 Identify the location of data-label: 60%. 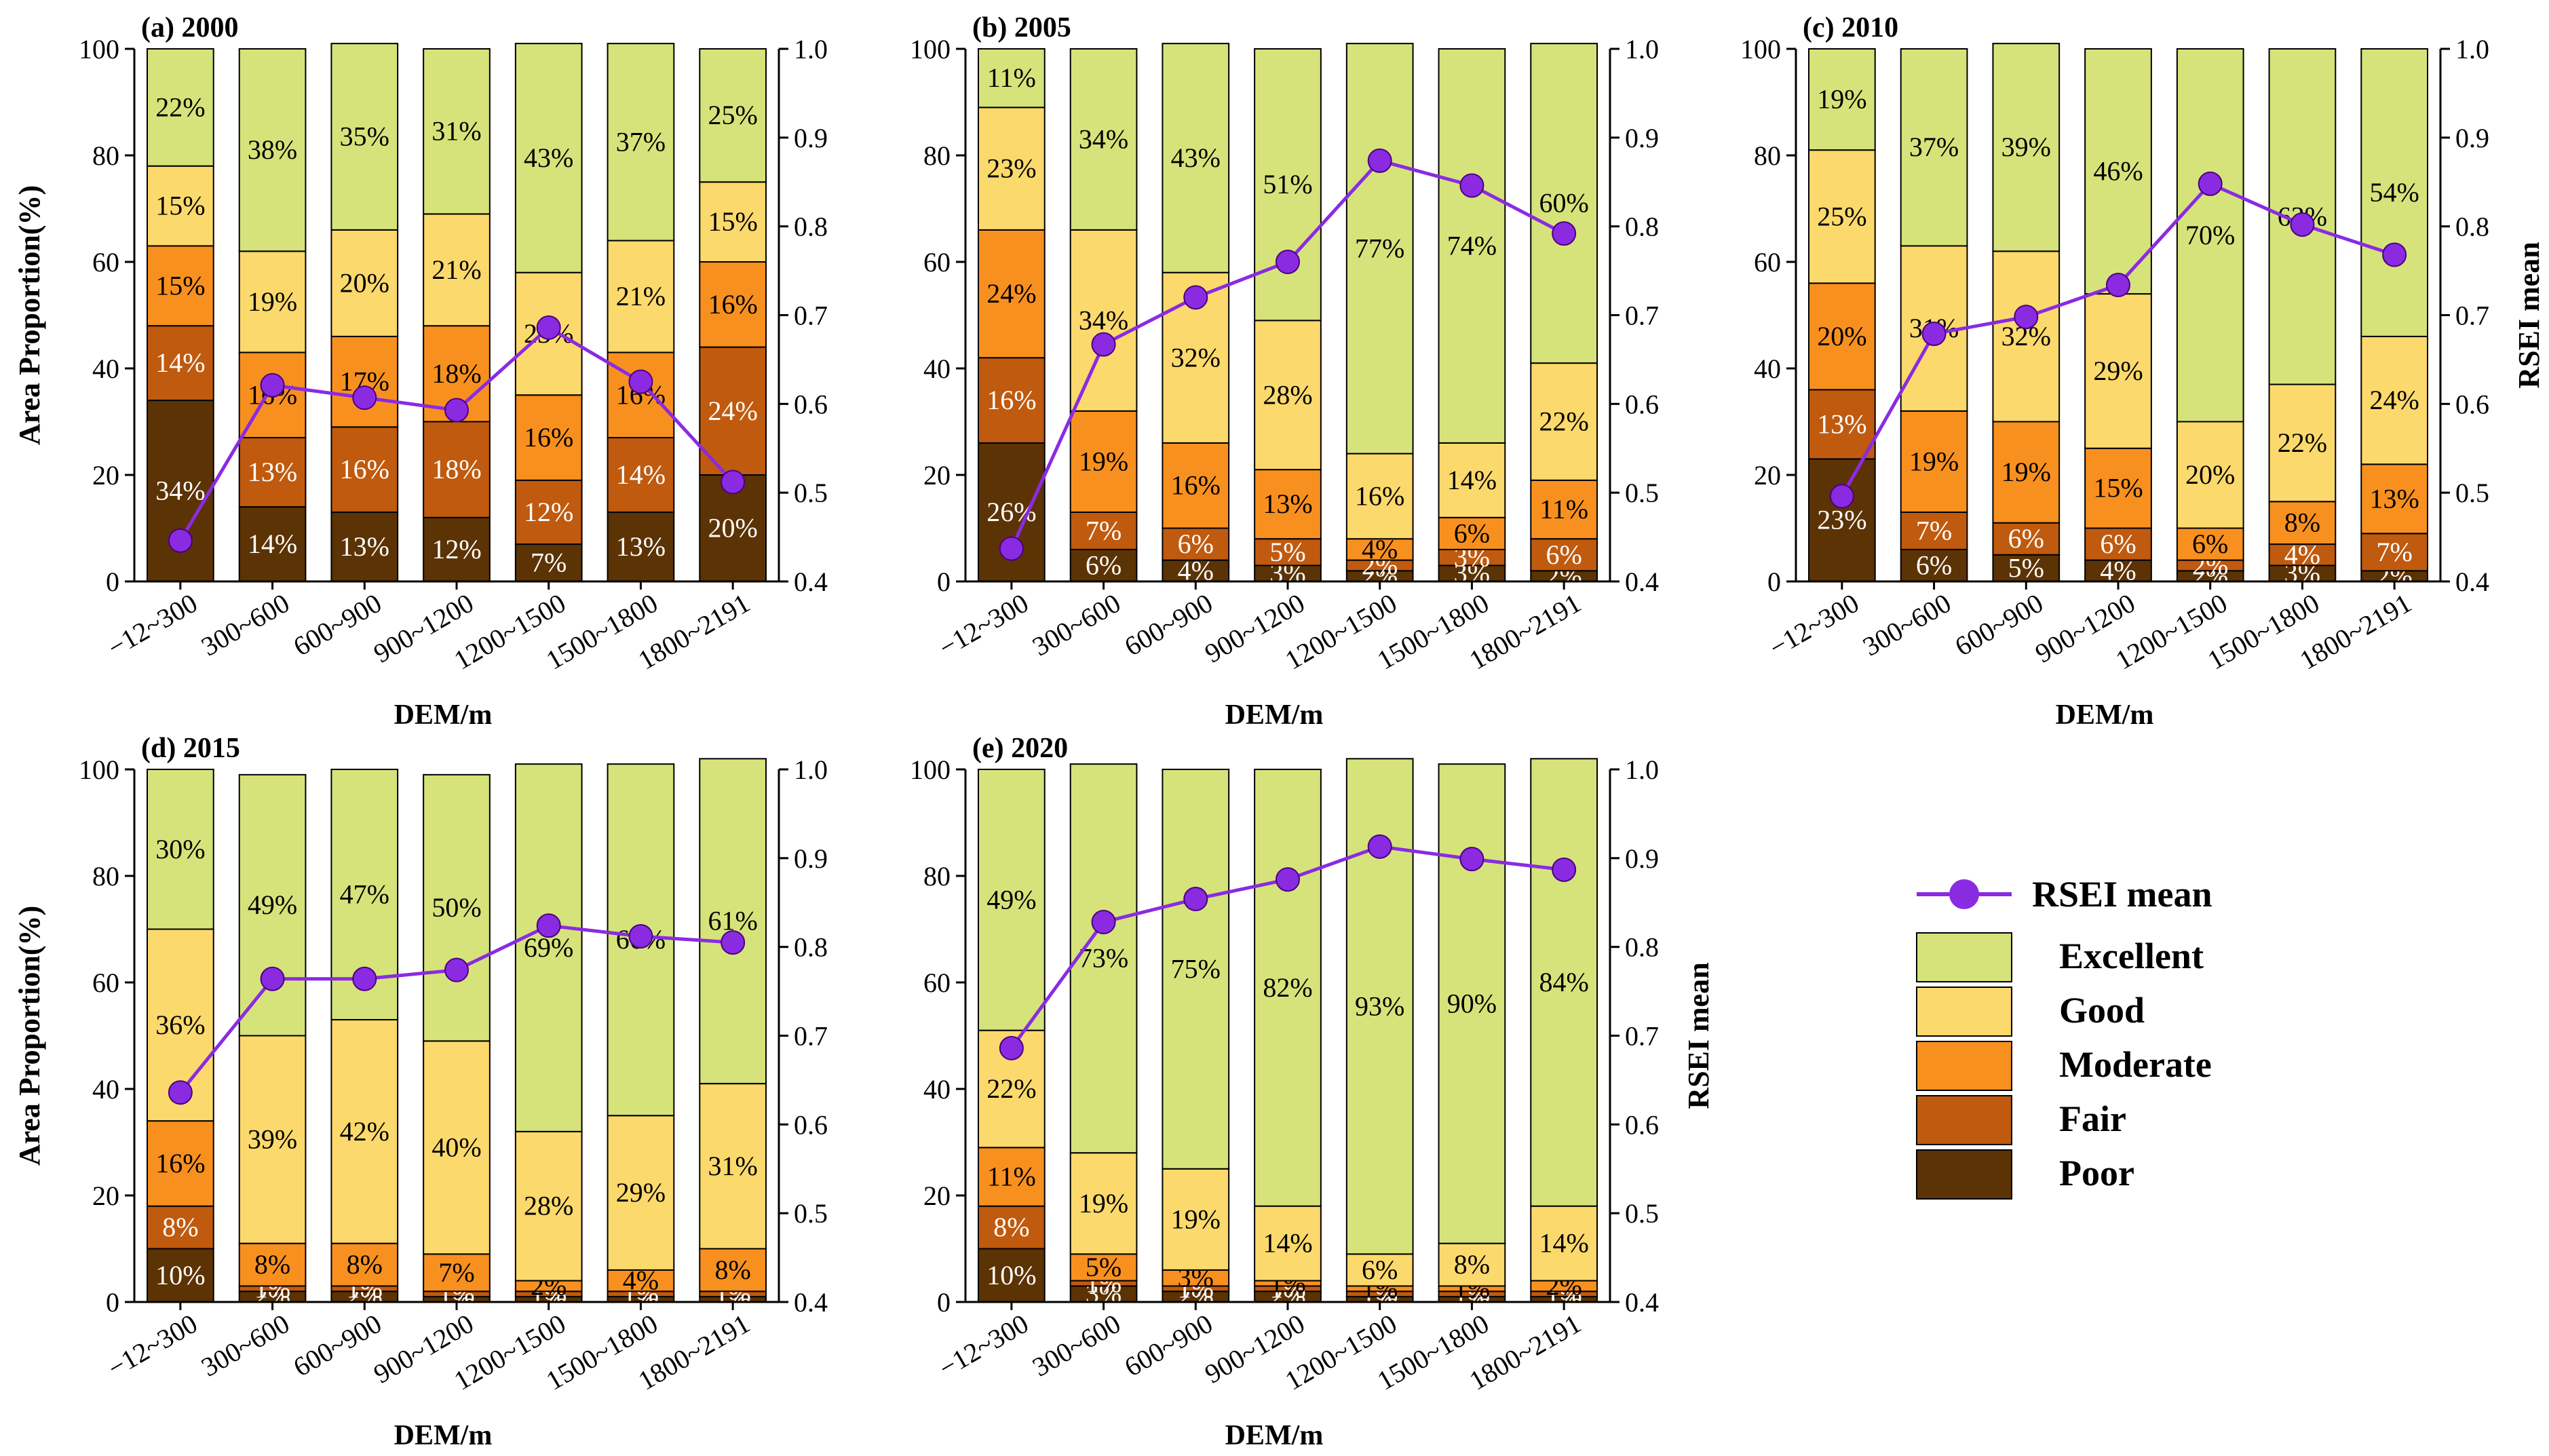
(1563, 203).